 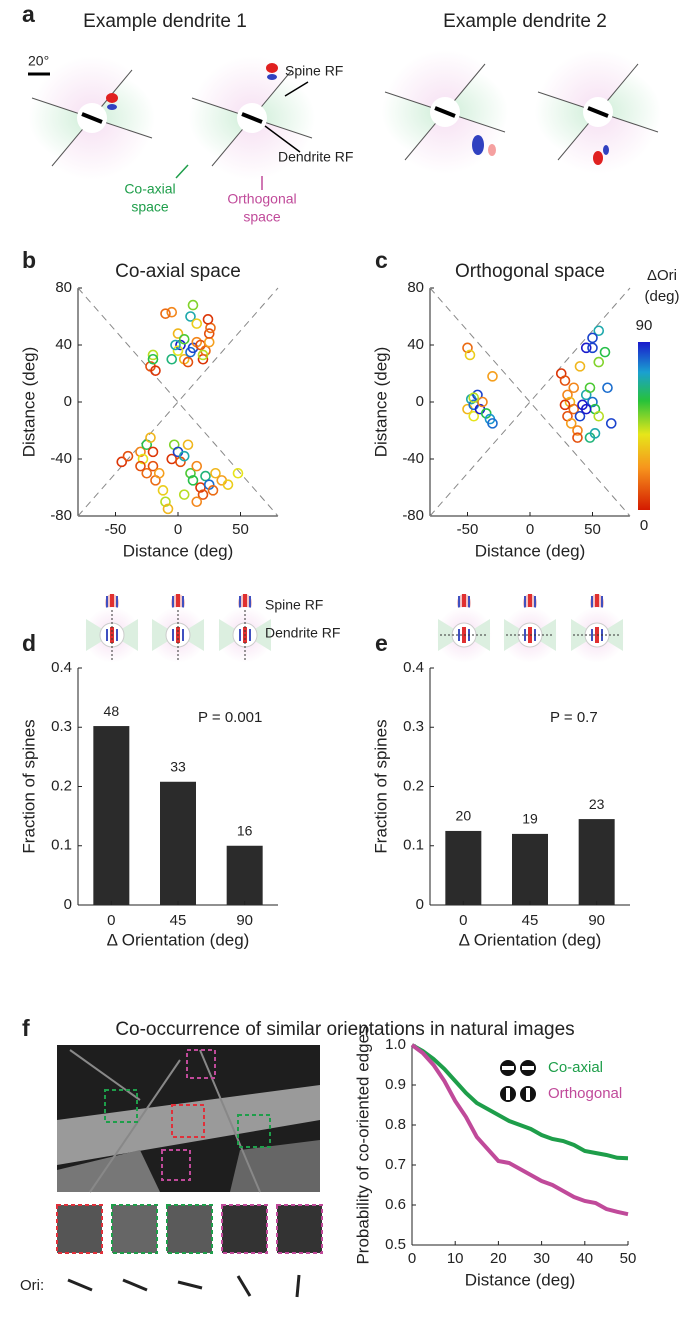 What do you see at coordinates (302, 633) in the screenshot?
I see `inset-label: Dendrite RF` at bounding box center [302, 633].